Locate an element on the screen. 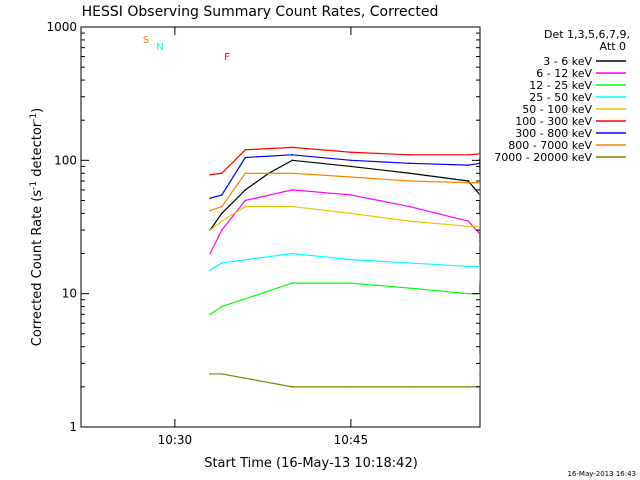 The width and height of the screenshot is (640, 480). annotation-label: N is located at coordinates (159, 47).